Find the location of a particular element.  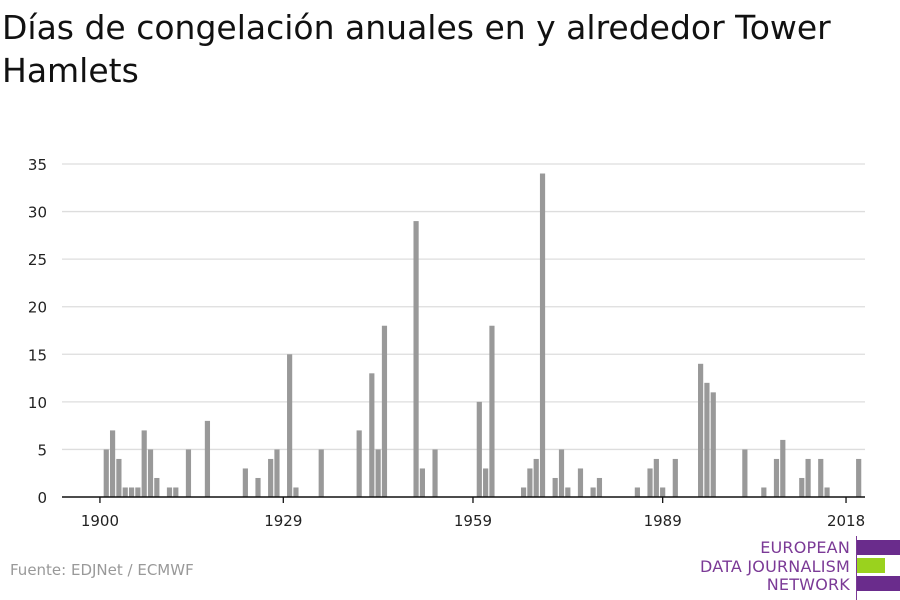

y-tick-label: 15 is located at coordinates (37, 355).